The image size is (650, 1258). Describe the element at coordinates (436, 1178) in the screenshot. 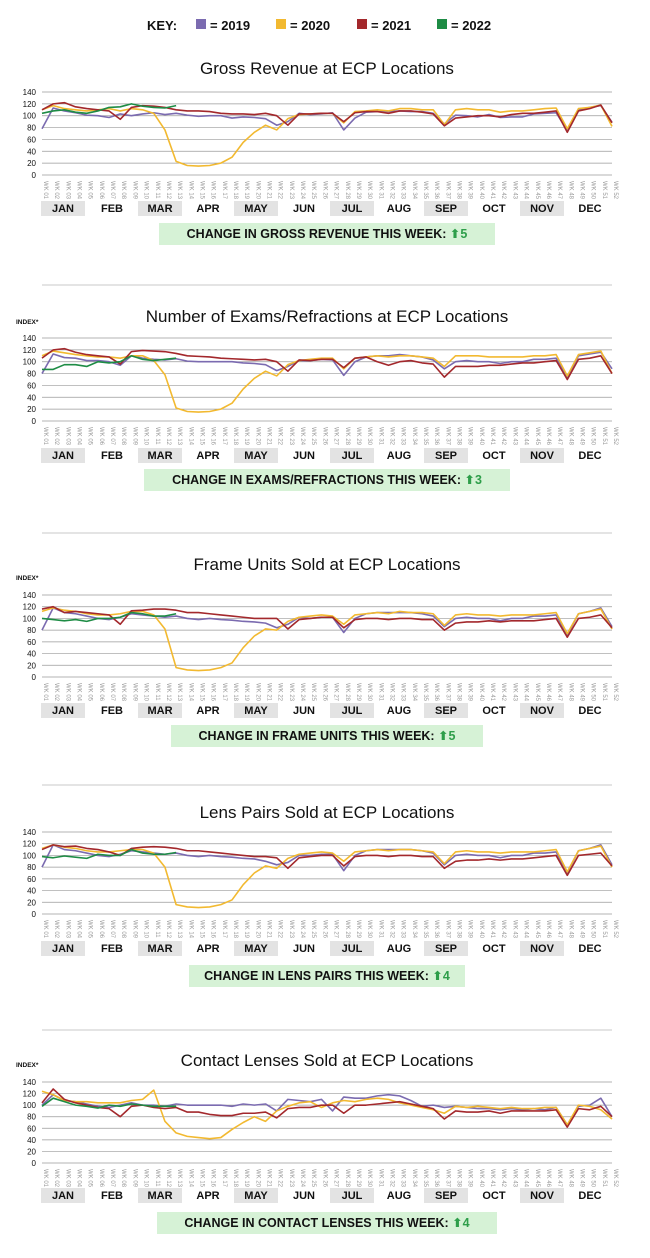

I see `week-tick-label: WK 36` at that location.